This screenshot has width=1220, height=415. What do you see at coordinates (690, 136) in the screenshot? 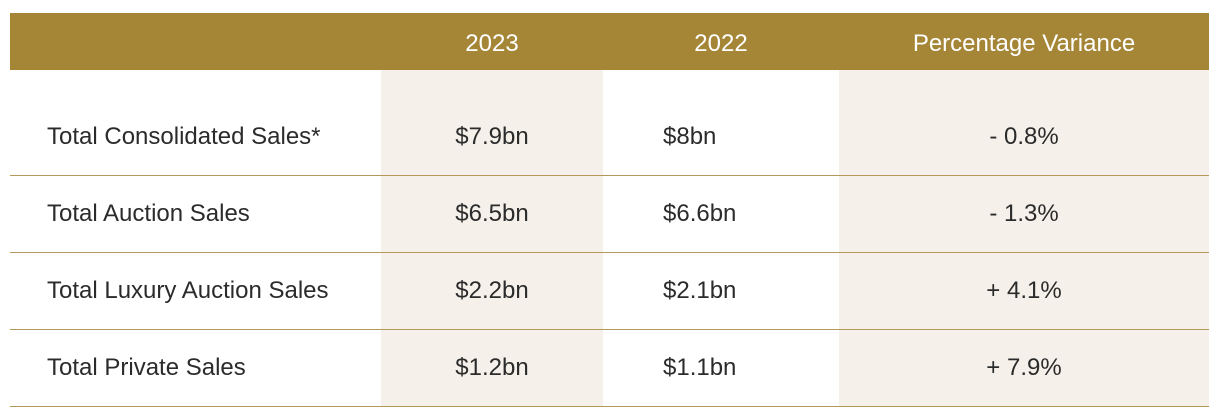
I see `value-2022: $8bn` at bounding box center [690, 136].